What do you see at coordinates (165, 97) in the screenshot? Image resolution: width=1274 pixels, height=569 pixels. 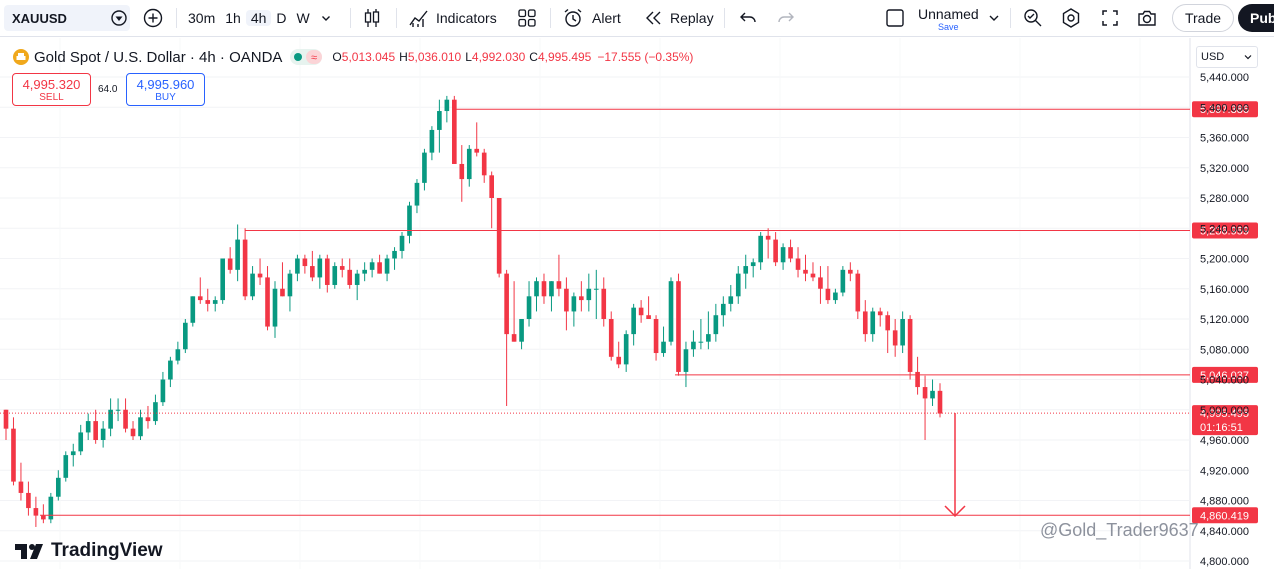 I see `buy-label: BUY` at bounding box center [165, 97].